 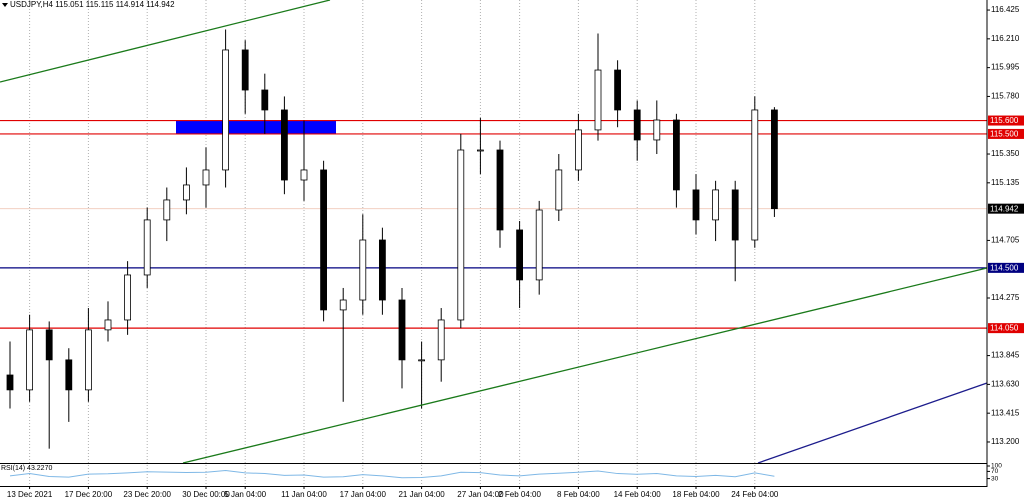 I want to click on x-tick-label: 23 Dec 20:00, so click(x=147, y=494).